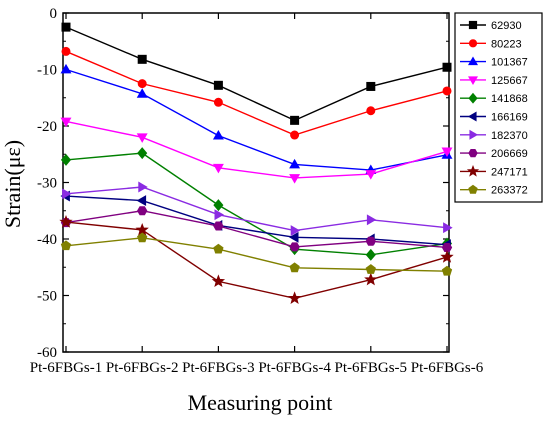 The width and height of the screenshot is (550, 424). What do you see at coordinates (509, 191) in the screenshot?
I see `legend-label: 263372` at bounding box center [509, 191].